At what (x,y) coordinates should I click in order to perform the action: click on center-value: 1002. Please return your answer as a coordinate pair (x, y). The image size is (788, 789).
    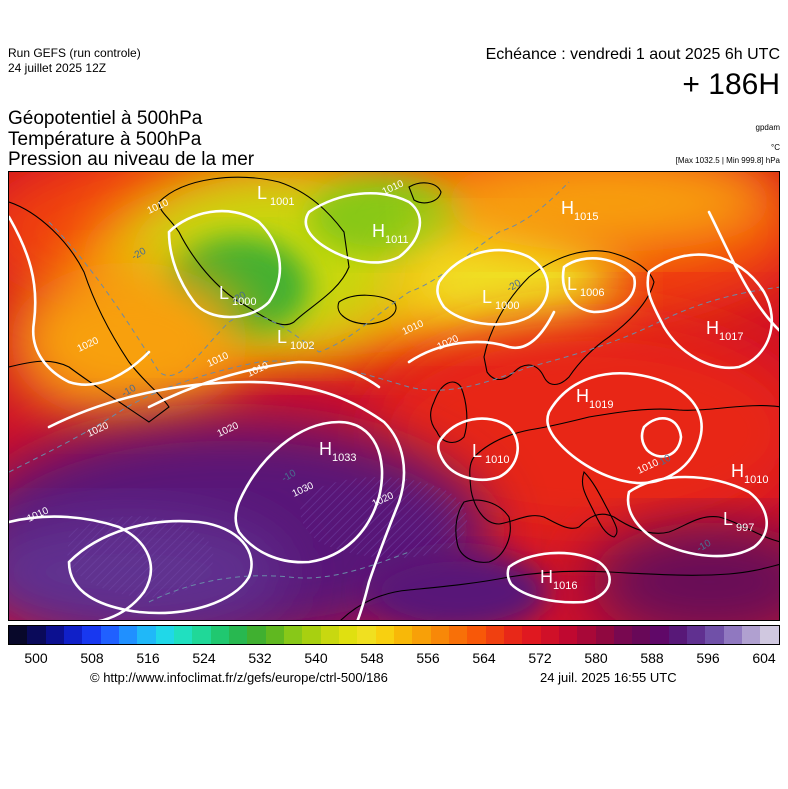
    Looking at the image, I should click on (302, 346).